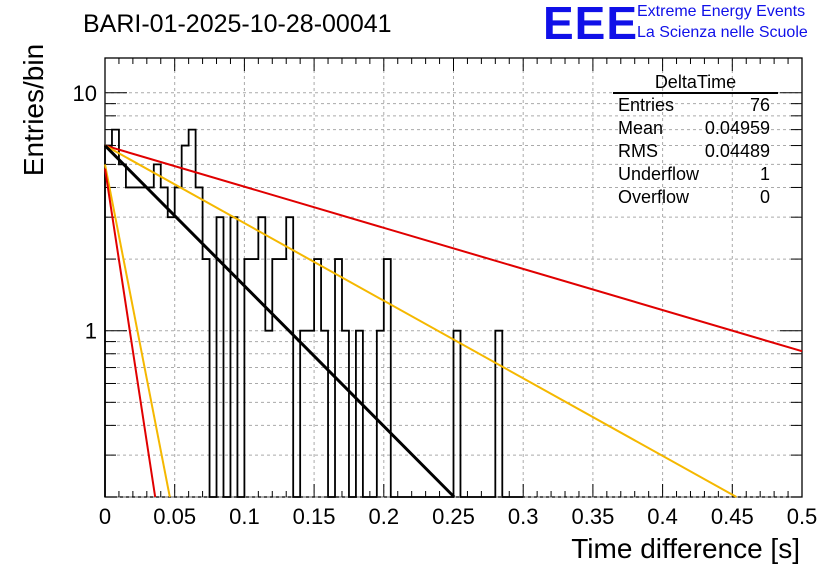  What do you see at coordinates (732, 516) in the screenshot?
I see `x-tick-label: 0.45` at bounding box center [732, 516].